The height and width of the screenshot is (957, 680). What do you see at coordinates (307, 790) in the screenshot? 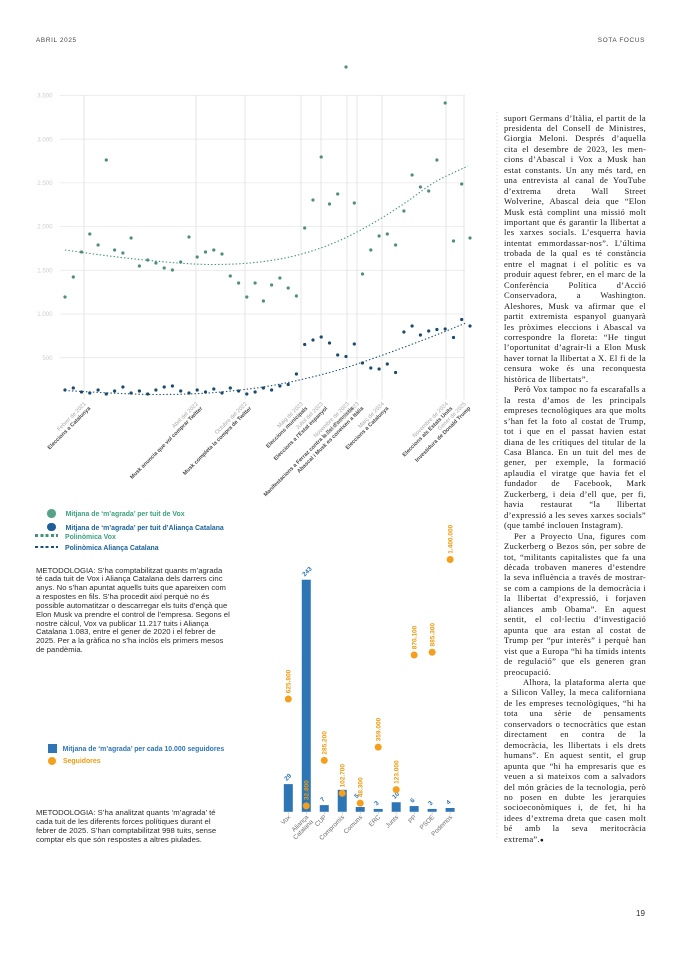
I see `svg-text: 32.800` at bounding box center [307, 790].